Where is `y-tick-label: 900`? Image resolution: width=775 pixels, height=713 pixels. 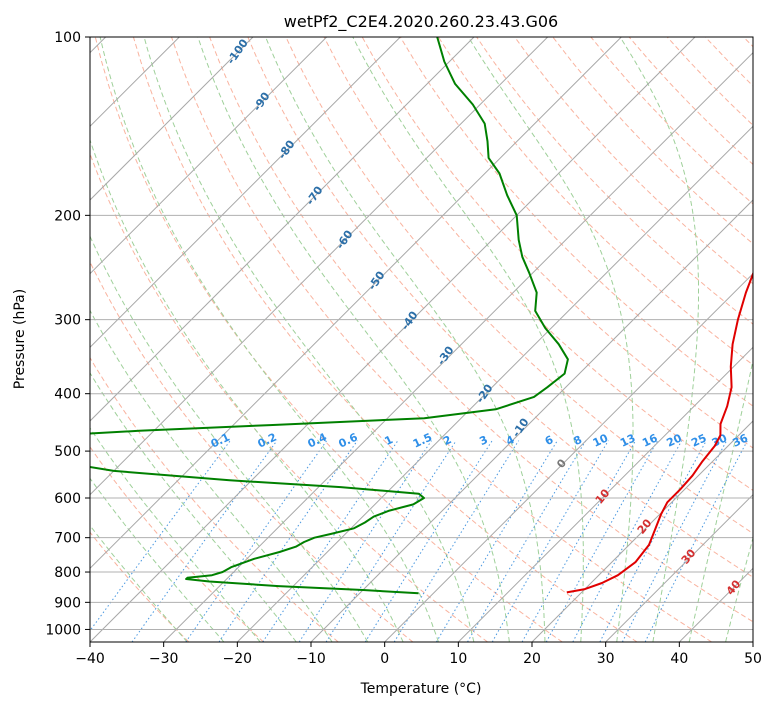
y-tick-label: 900 is located at coordinates (67, 603).